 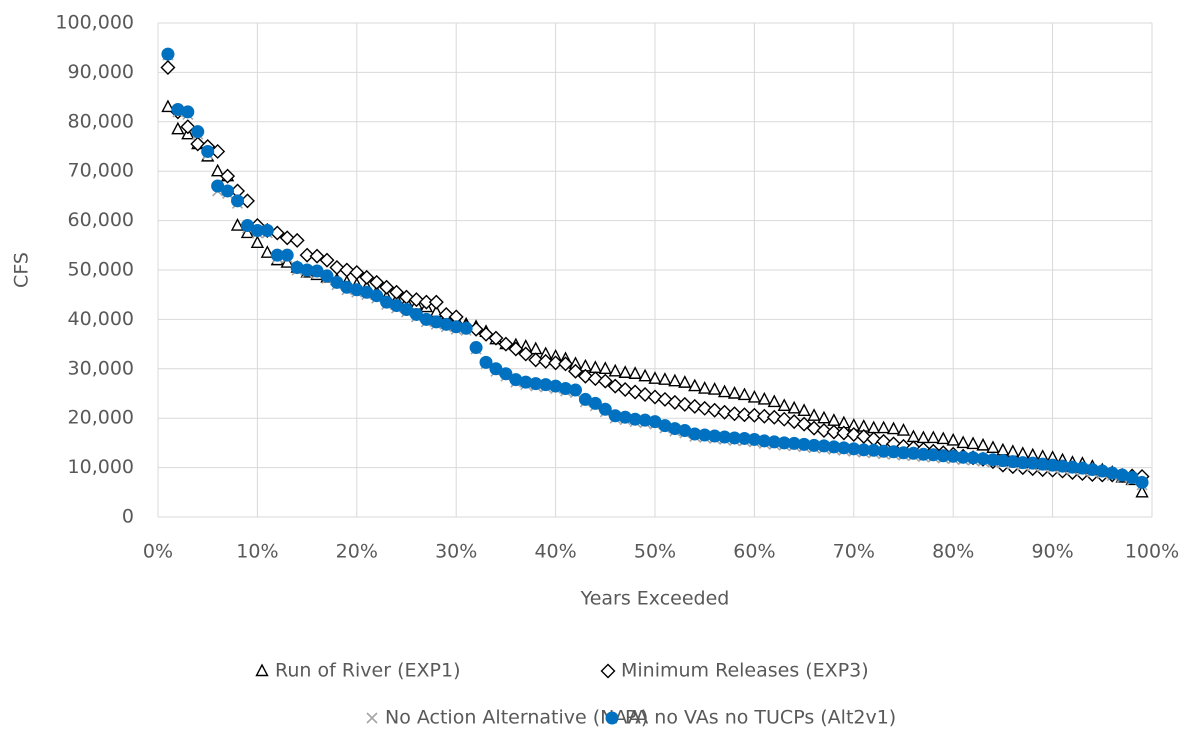 I want to click on x-tick-label: 10%, so click(x=257, y=552).